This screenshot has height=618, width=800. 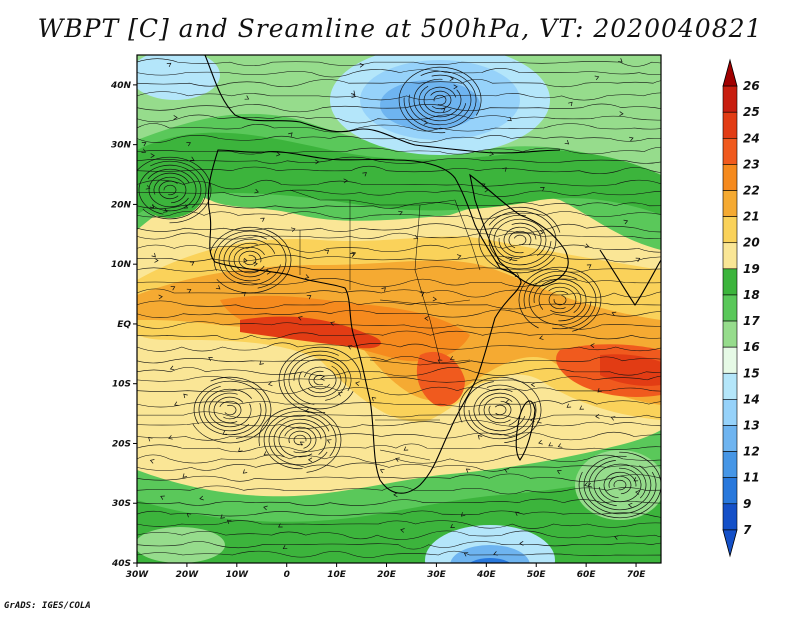 I want to click on lon-axis: 30W 20W 10W 0 10E 20E 30E 40E 50E 60E 70E, so click(x=386, y=571).